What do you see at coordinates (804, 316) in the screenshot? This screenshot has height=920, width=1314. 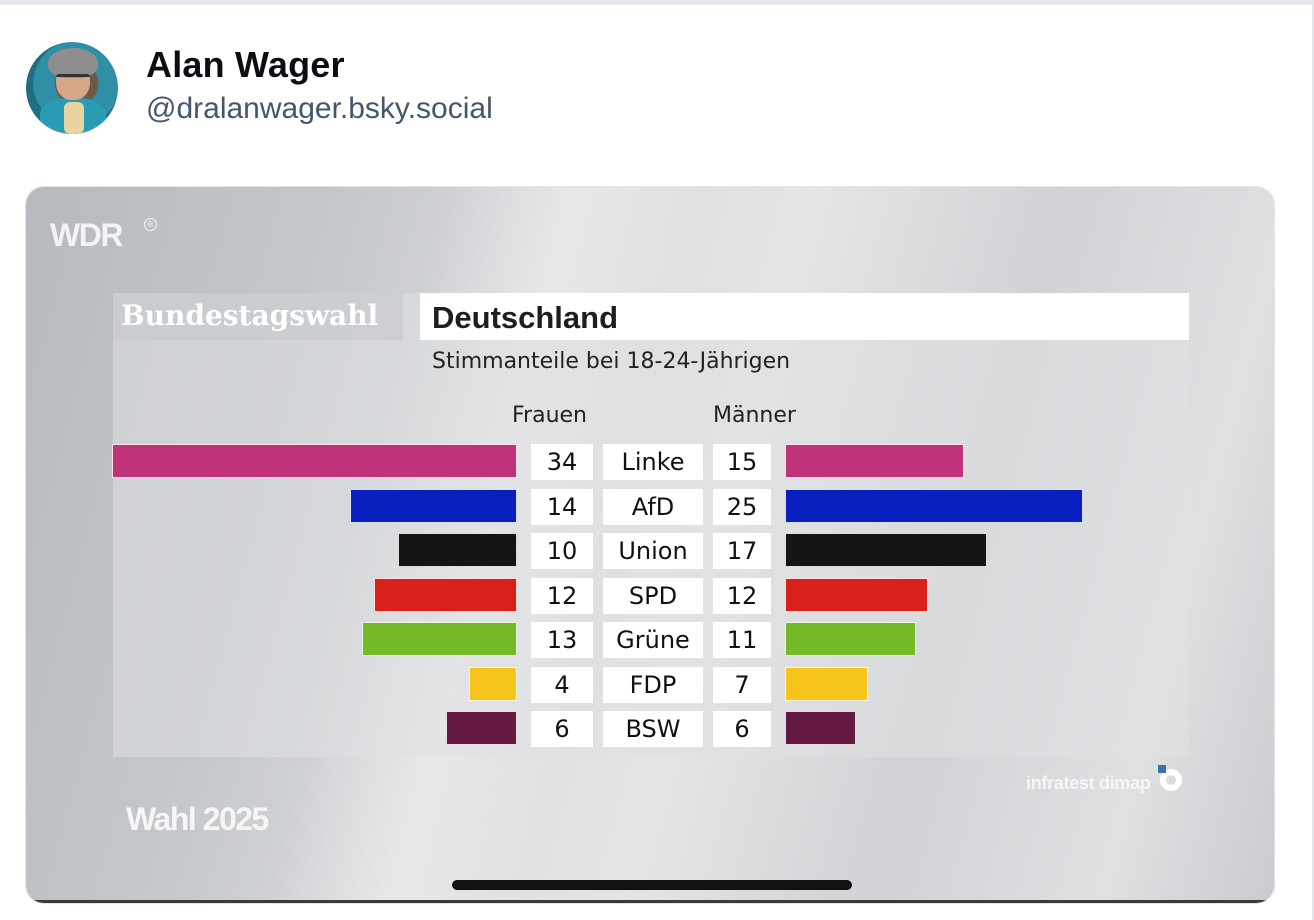 I see `region-header: Deutschland` at bounding box center [804, 316].